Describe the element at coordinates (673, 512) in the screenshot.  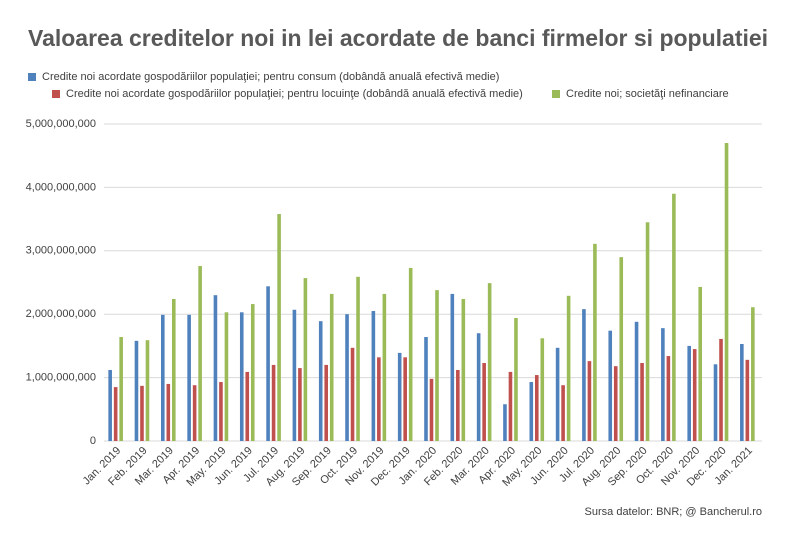
I see `source-note: Sursa datelor: BNR; @ Bancherul.ro` at that location.